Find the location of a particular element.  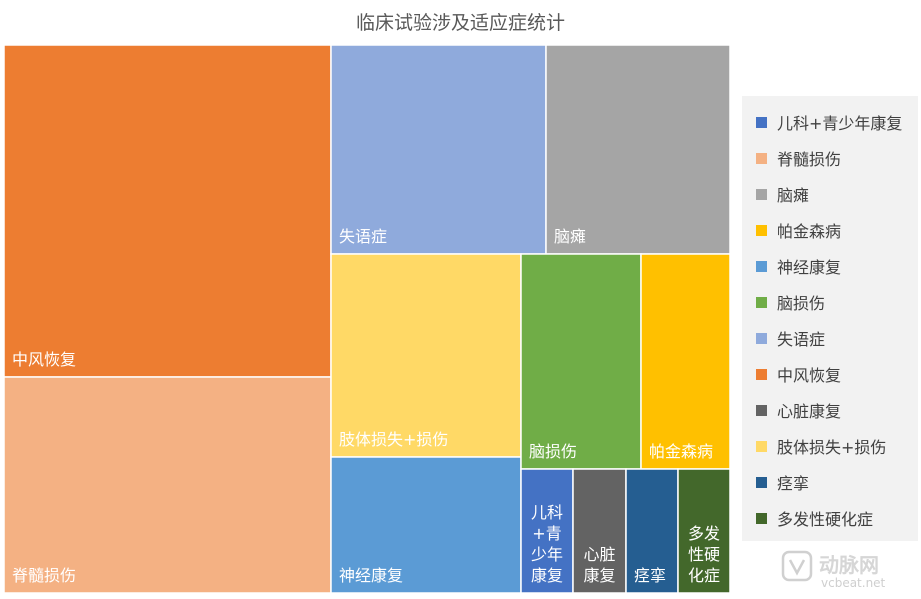

watermark-logo: 动脉网 vcbeat.net is located at coordinates (848, 569).